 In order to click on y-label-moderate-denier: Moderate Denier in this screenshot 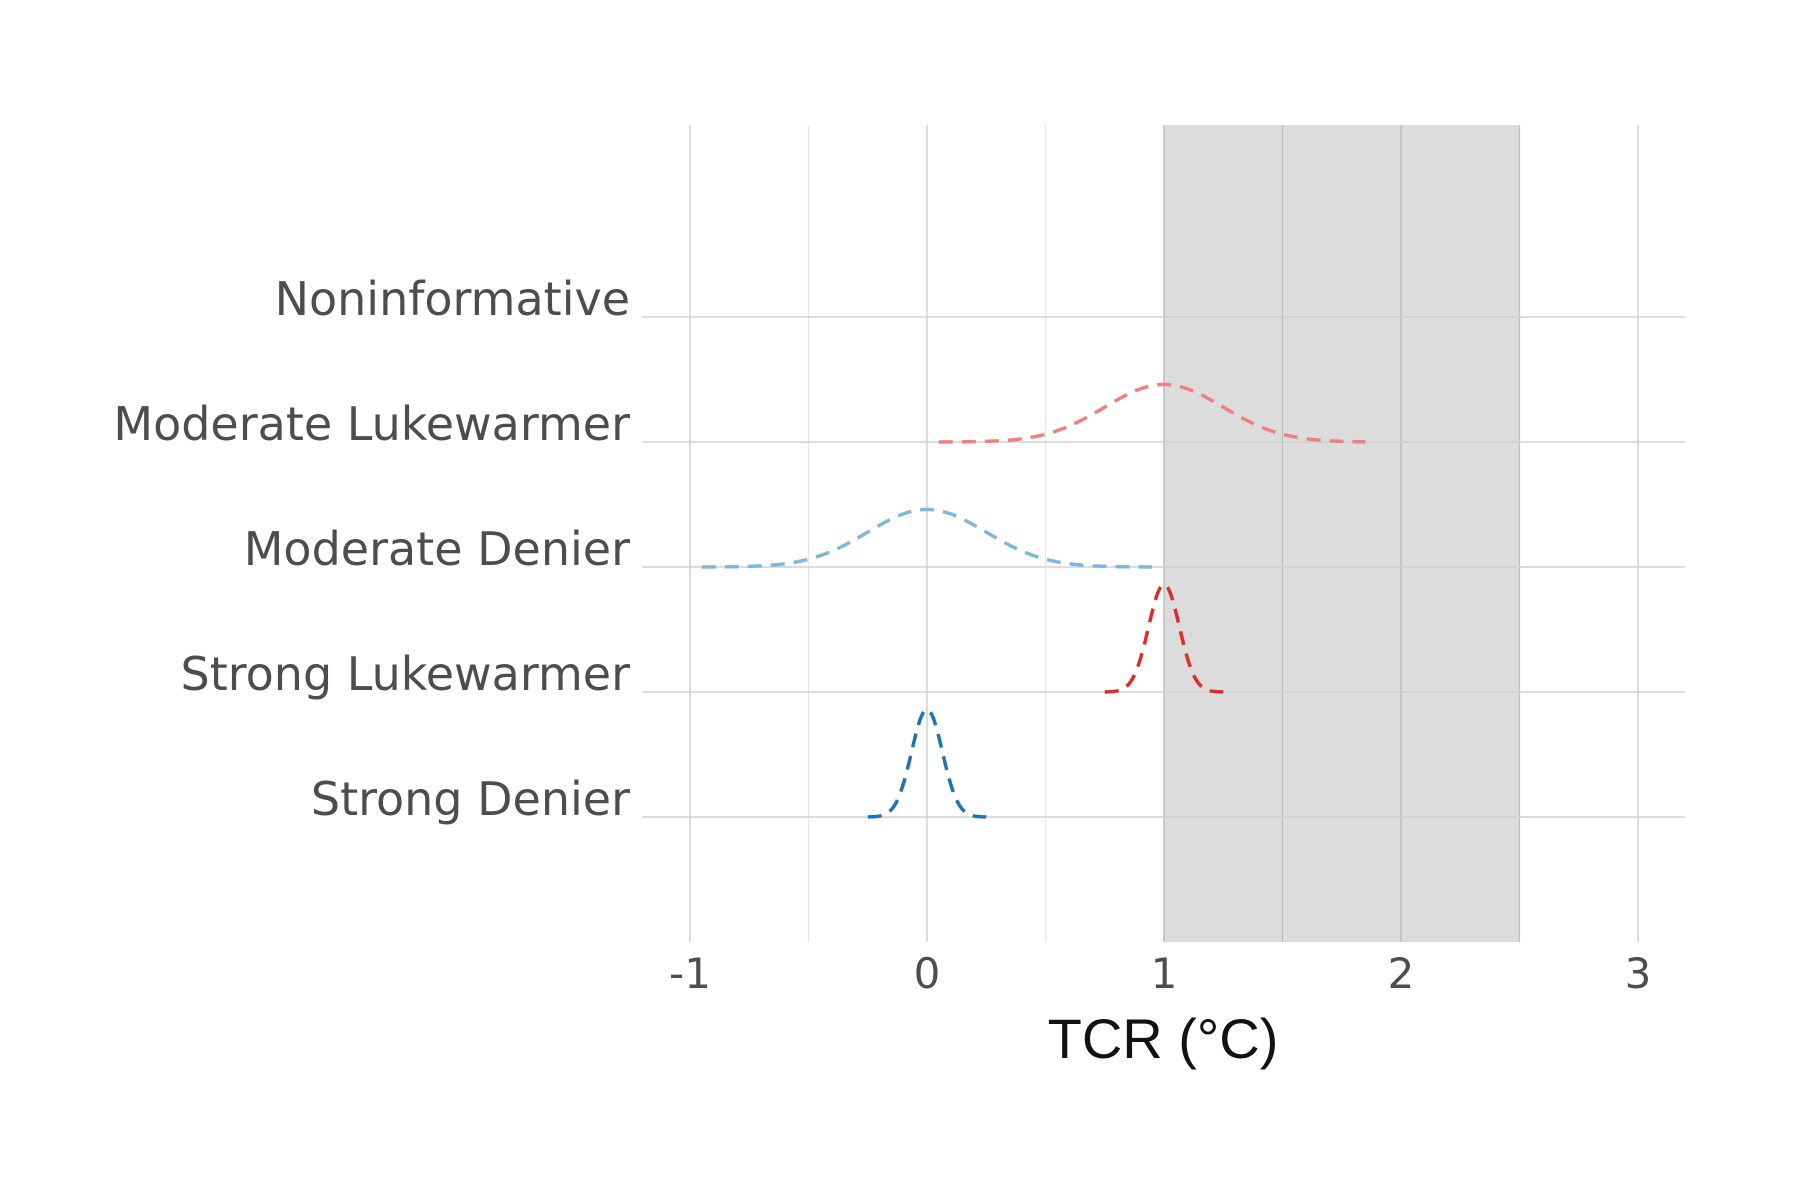, I will do `click(437, 549)`.